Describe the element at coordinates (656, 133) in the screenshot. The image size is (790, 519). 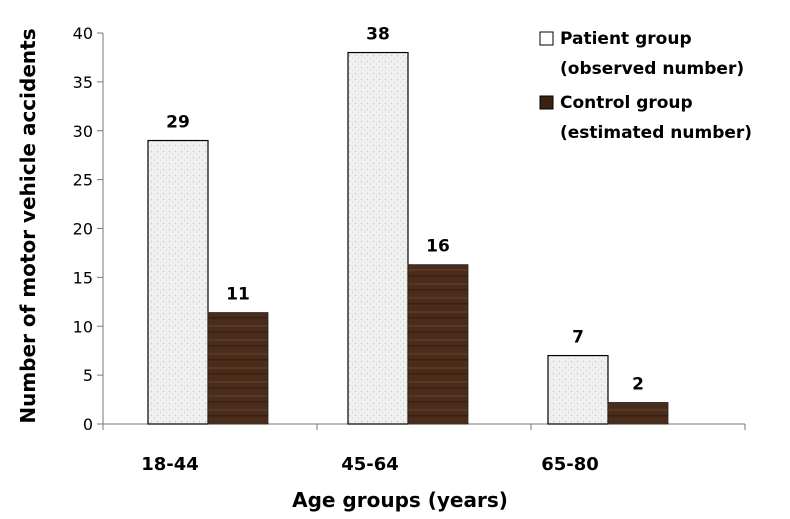
I see `legend-label: (estimated number)` at that location.